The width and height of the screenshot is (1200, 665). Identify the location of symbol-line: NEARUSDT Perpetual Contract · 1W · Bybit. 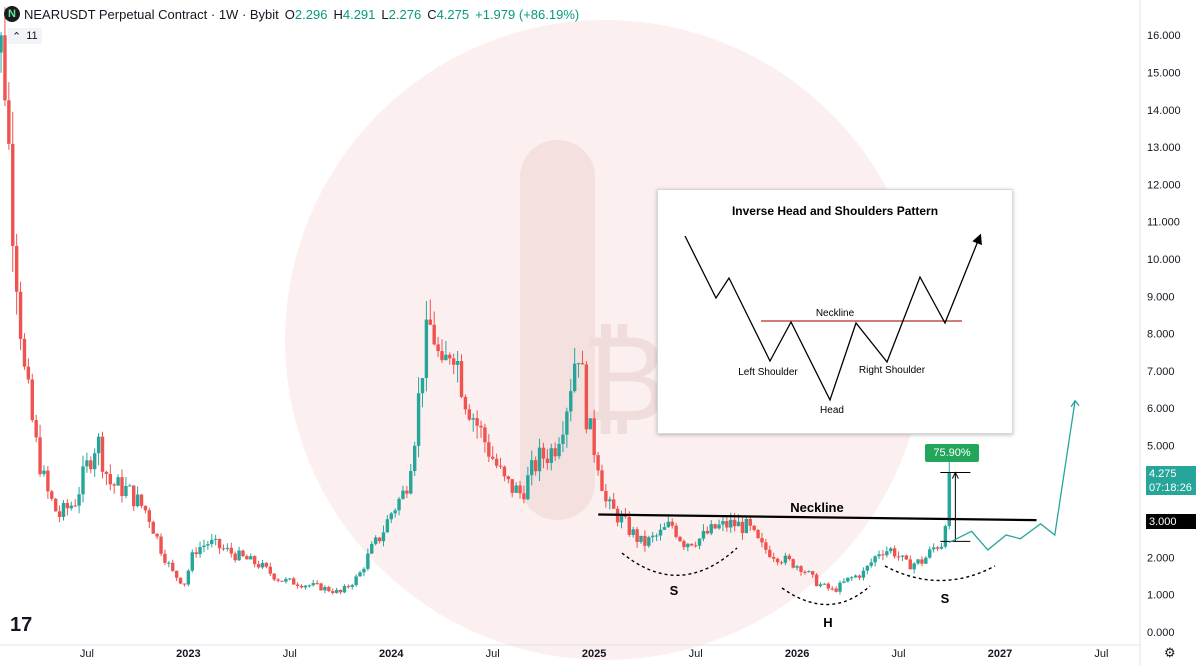
(151, 14).